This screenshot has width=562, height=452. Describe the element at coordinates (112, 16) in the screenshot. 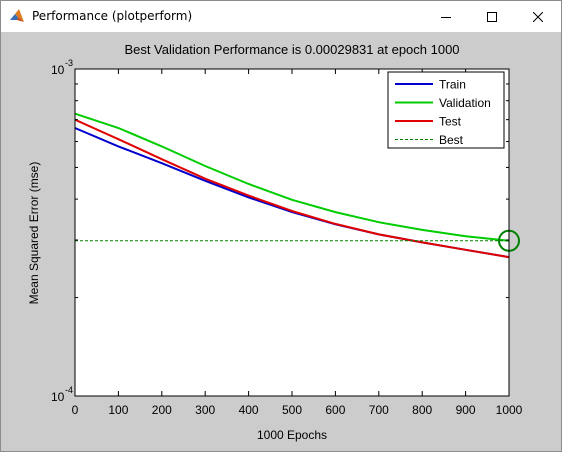

I see `window-title: Performance (plotperform)` at that location.